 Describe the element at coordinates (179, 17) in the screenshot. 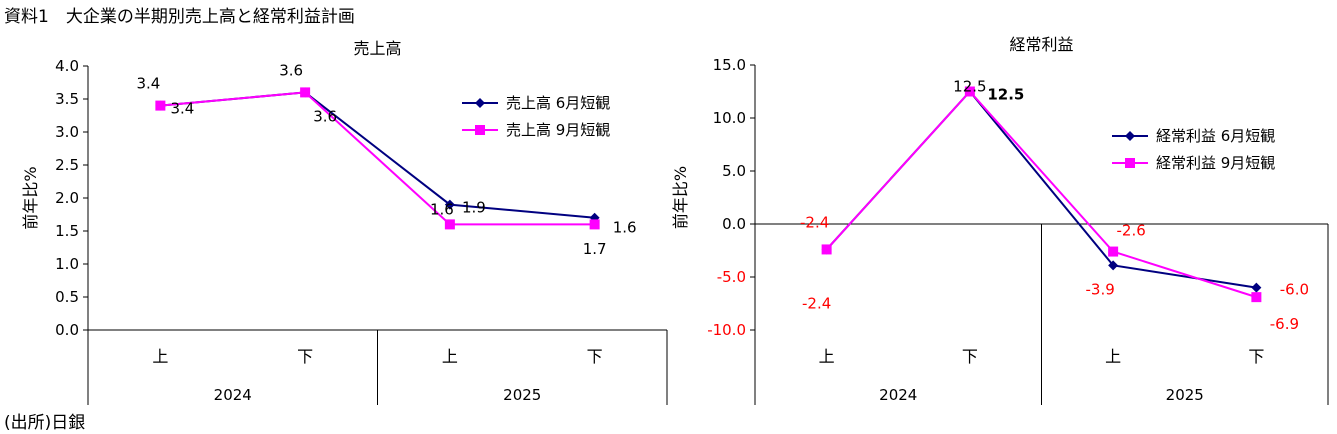

I see `document-title: 資料1 大企業の半期別売上高と経常利益計画` at that location.